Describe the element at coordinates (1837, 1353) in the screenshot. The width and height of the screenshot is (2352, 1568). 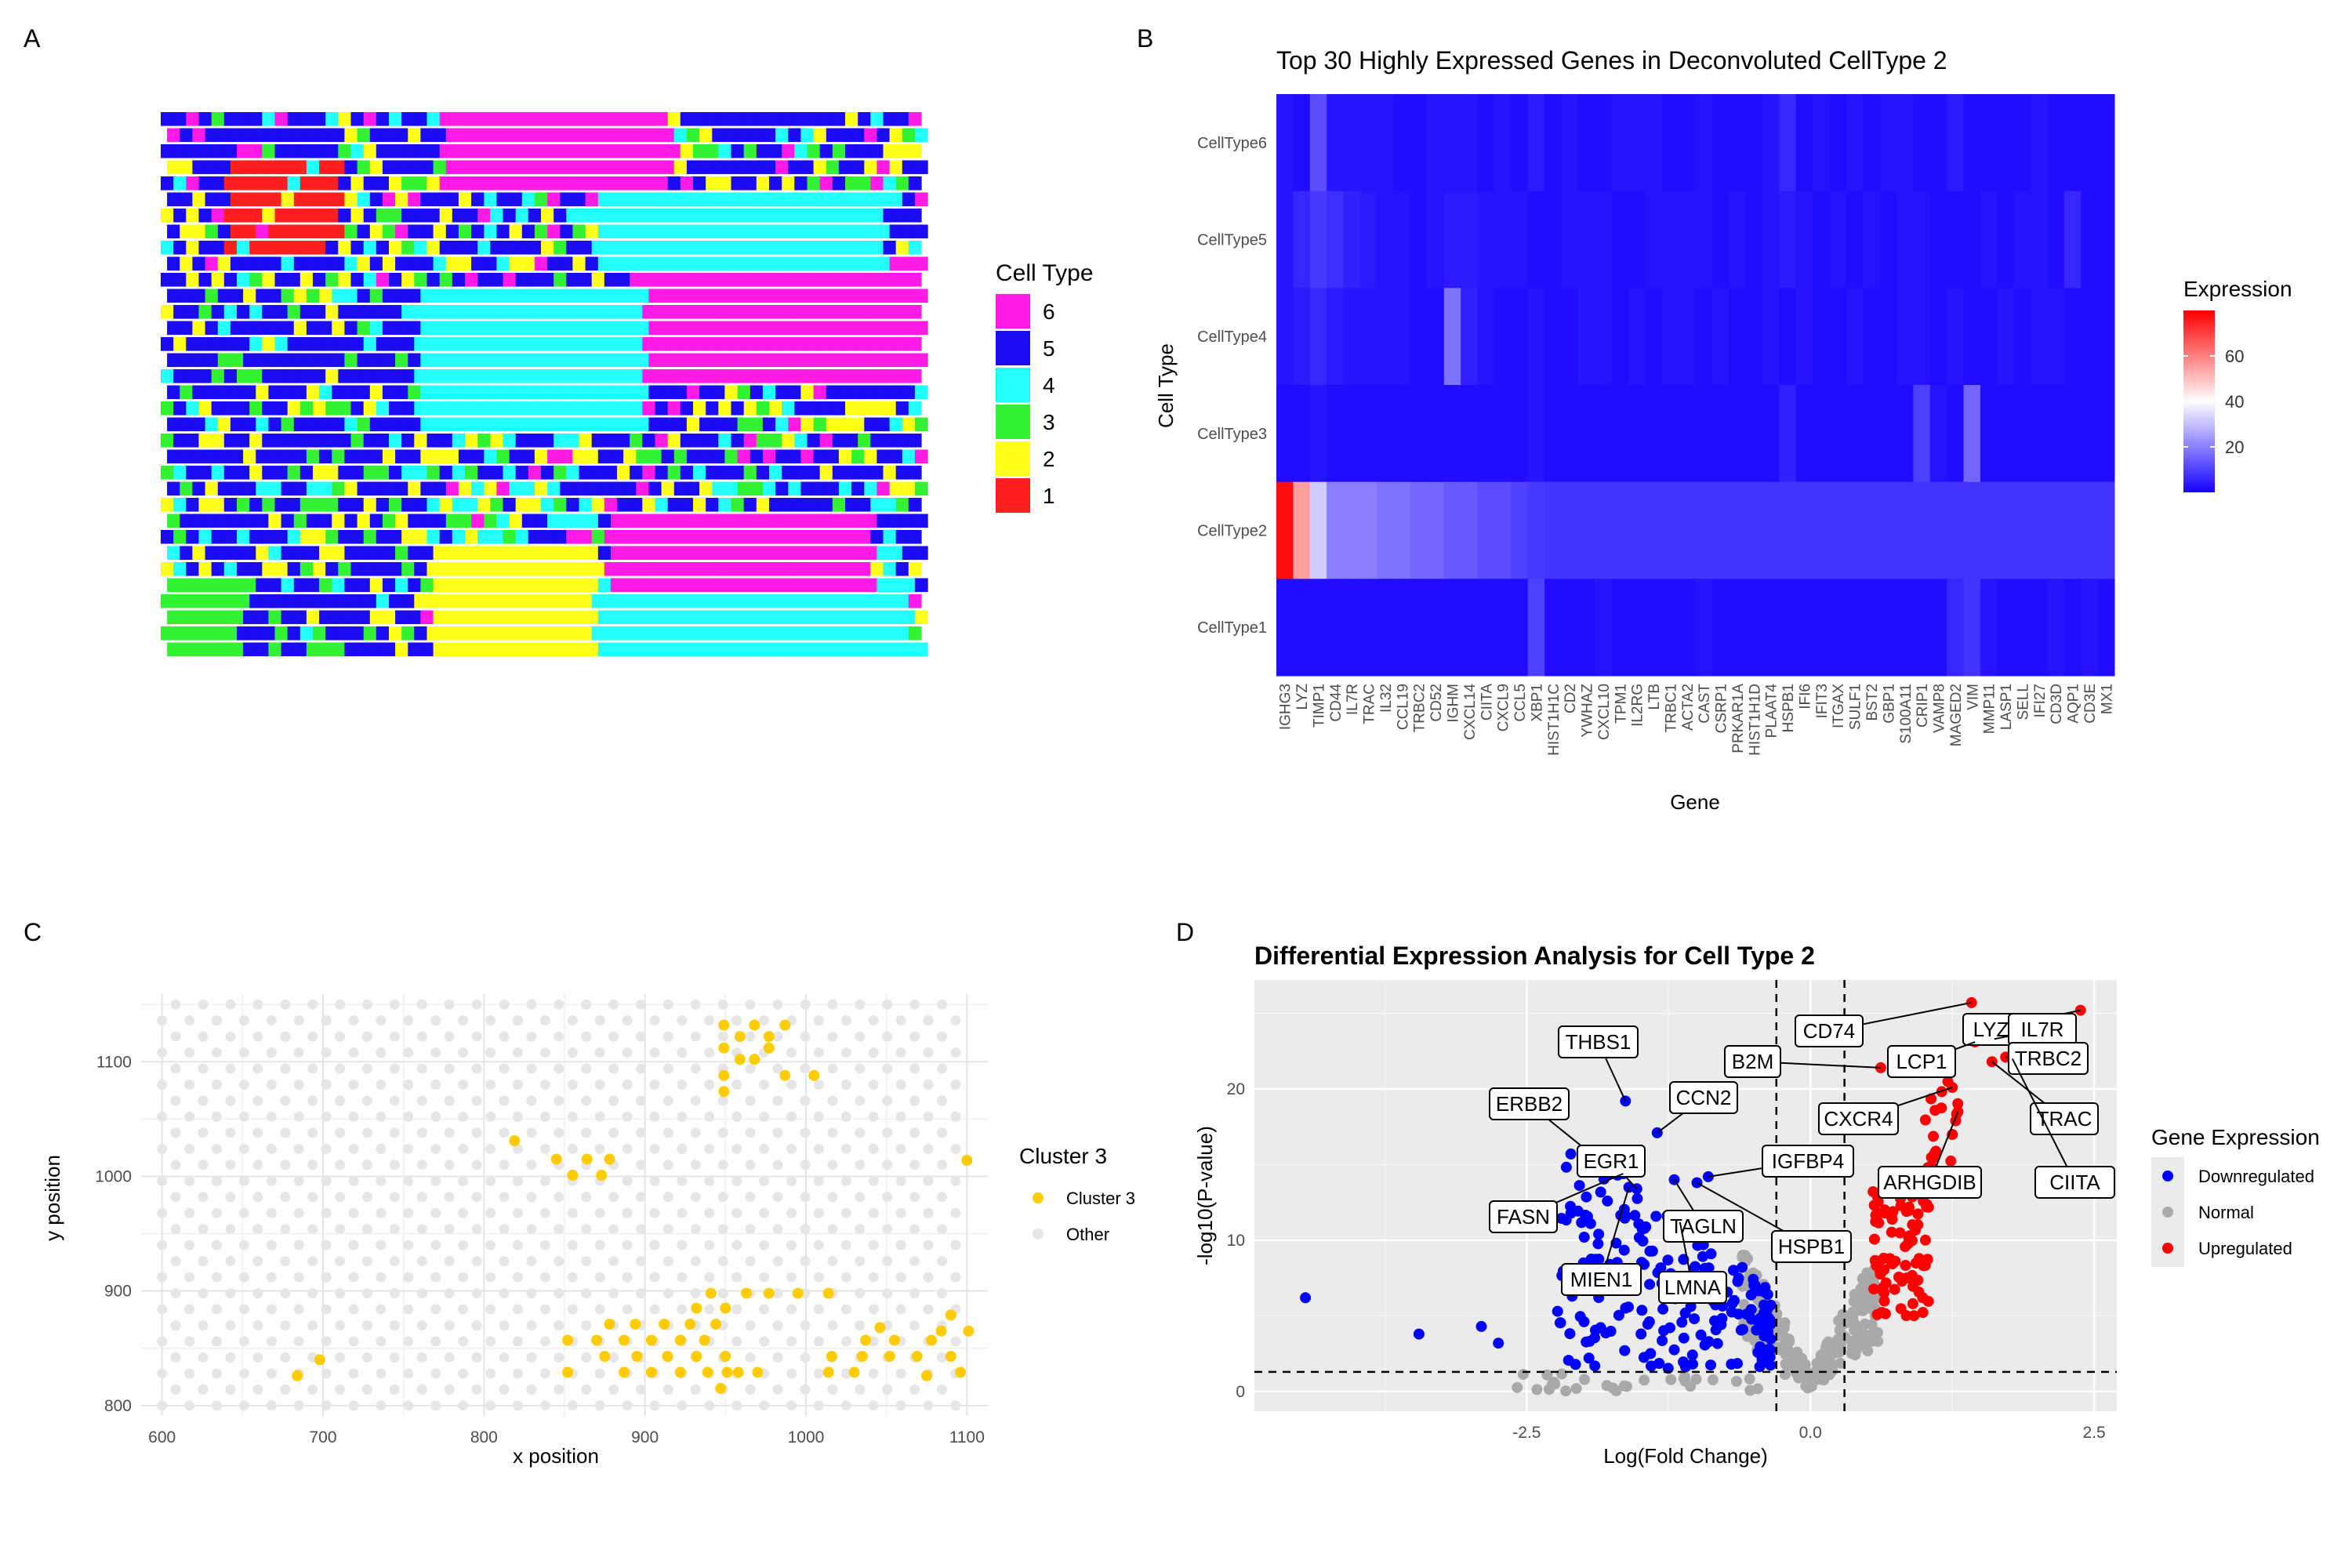
I see `normal-point` at that location.